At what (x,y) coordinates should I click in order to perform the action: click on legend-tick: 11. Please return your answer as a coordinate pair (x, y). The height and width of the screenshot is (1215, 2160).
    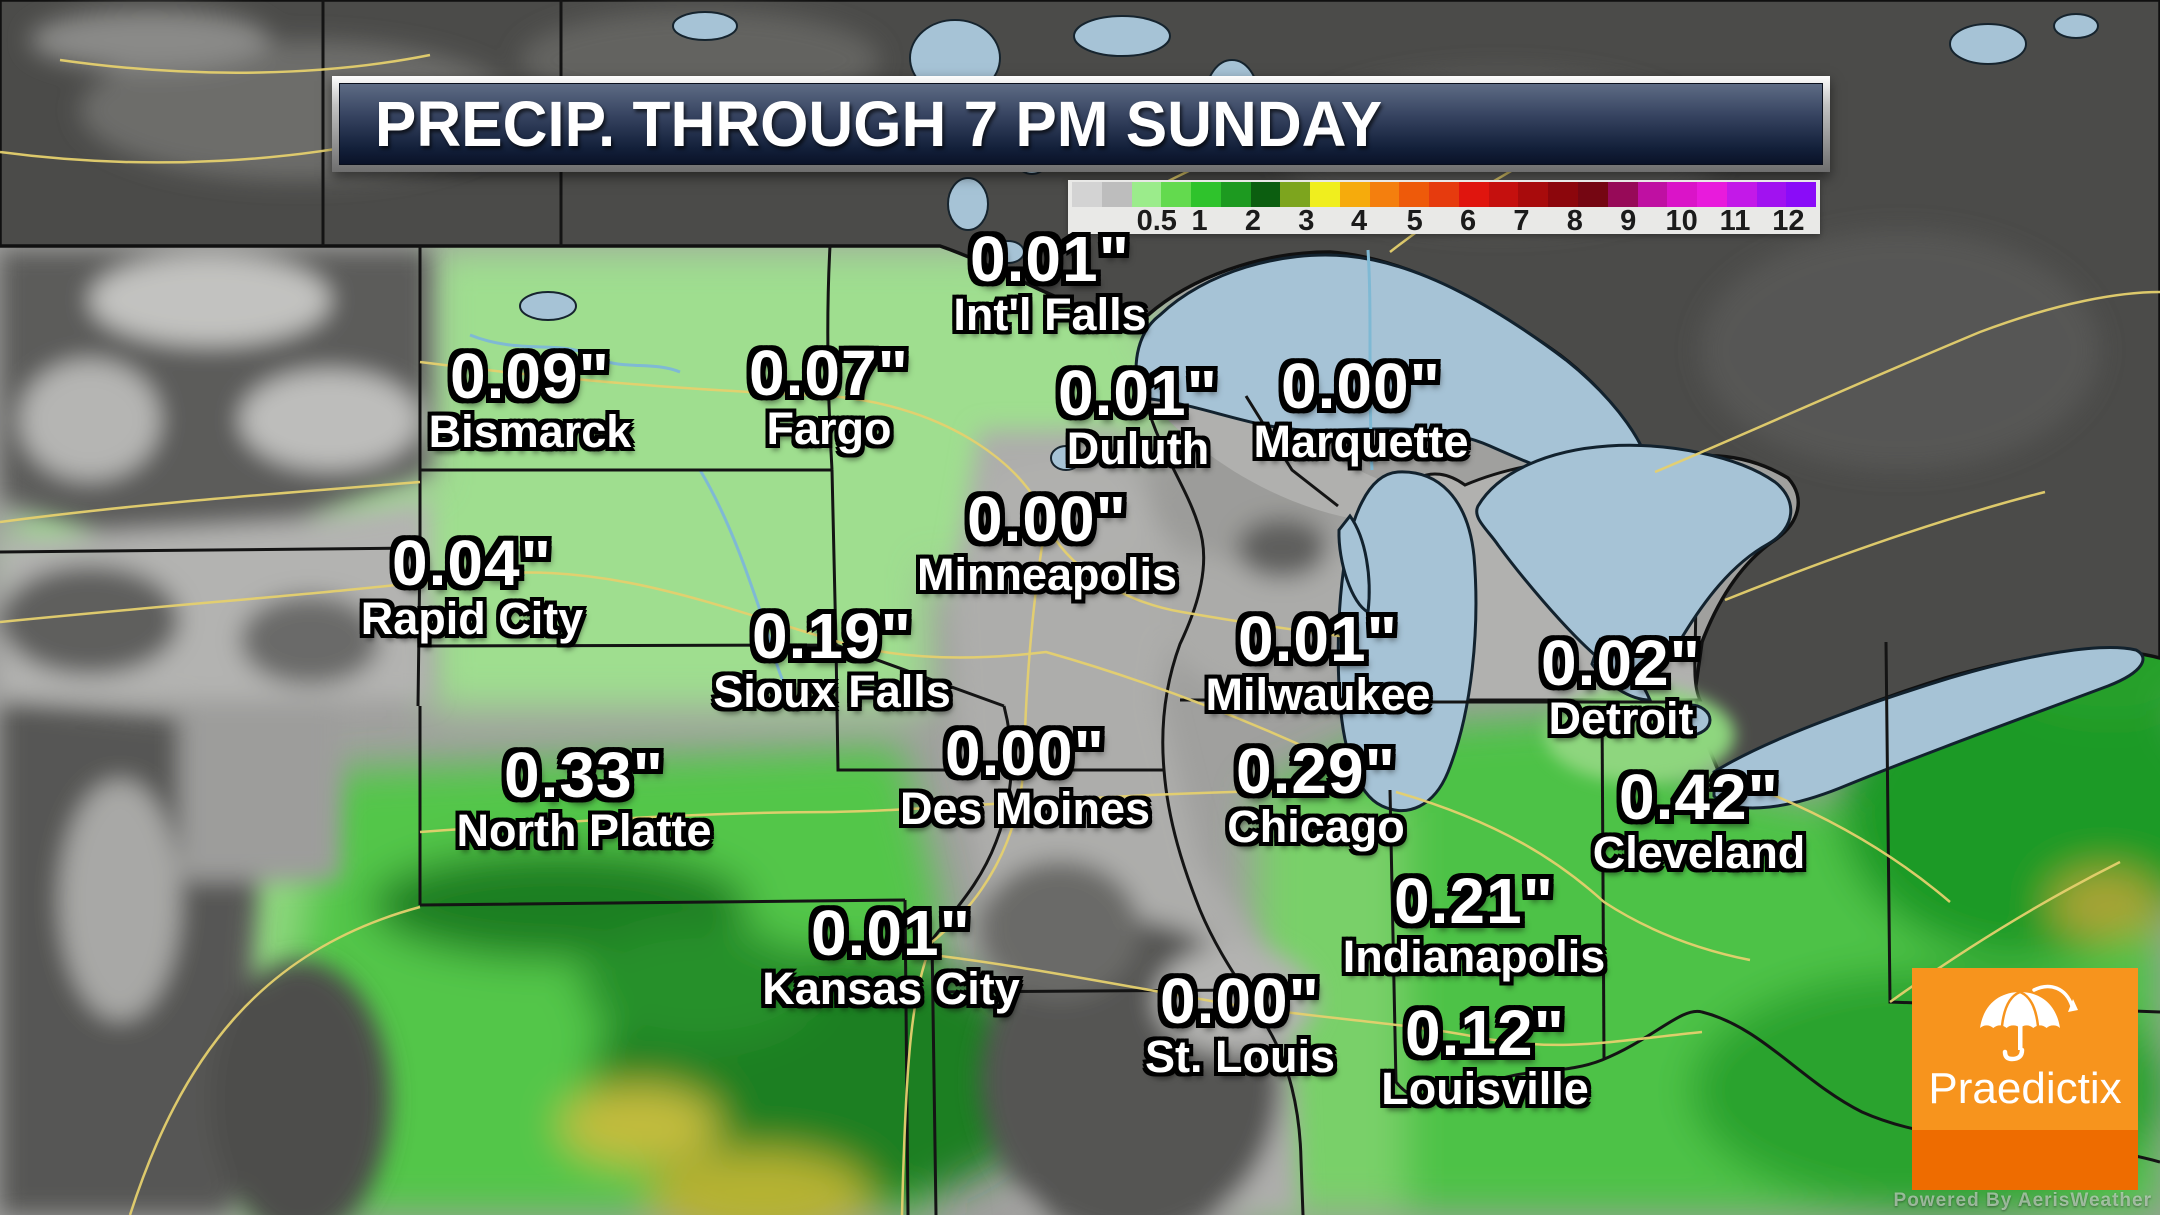
    Looking at the image, I should click on (1735, 221).